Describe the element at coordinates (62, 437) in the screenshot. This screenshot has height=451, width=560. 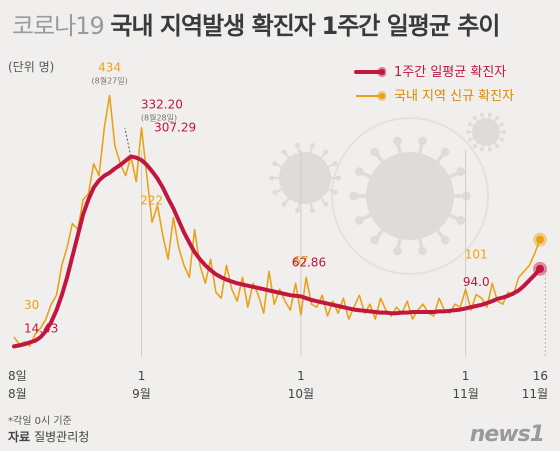
I see `source-value: 질병관리청` at that location.